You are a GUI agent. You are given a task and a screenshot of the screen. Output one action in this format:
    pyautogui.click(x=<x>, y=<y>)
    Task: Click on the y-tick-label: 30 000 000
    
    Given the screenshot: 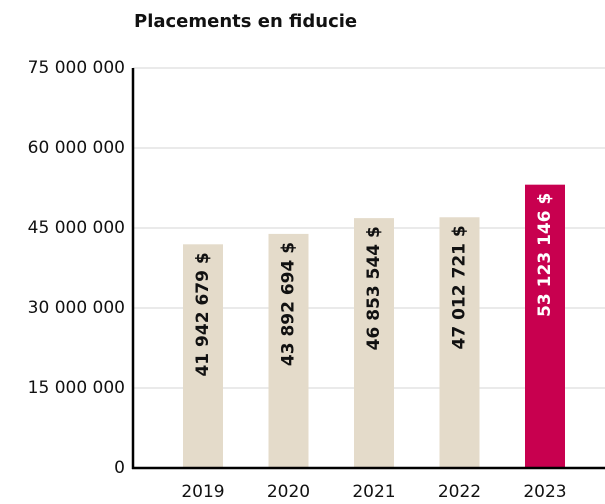 What is the action you would take?
    pyautogui.click(x=76, y=308)
    